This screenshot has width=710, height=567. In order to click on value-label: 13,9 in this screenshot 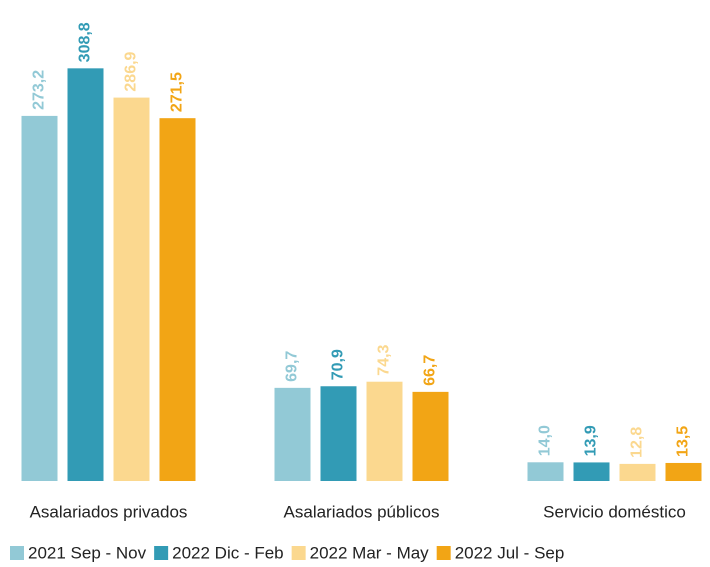, I will do `click(591, 440)`.